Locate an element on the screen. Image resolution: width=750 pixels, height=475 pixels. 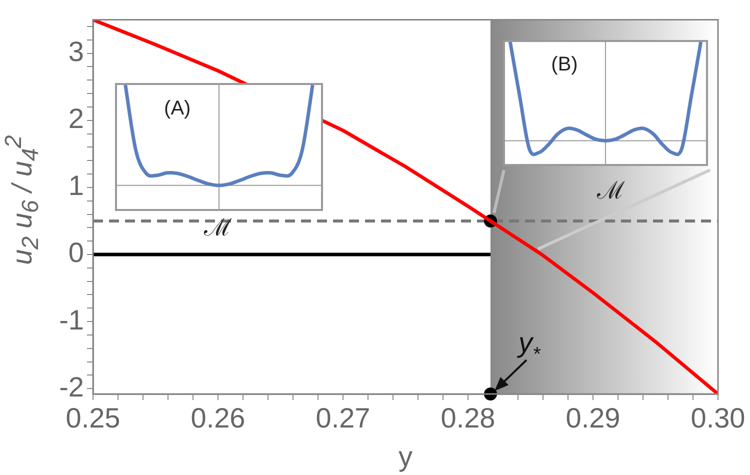
x-axis-title: y is located at coordinates (405, 456).